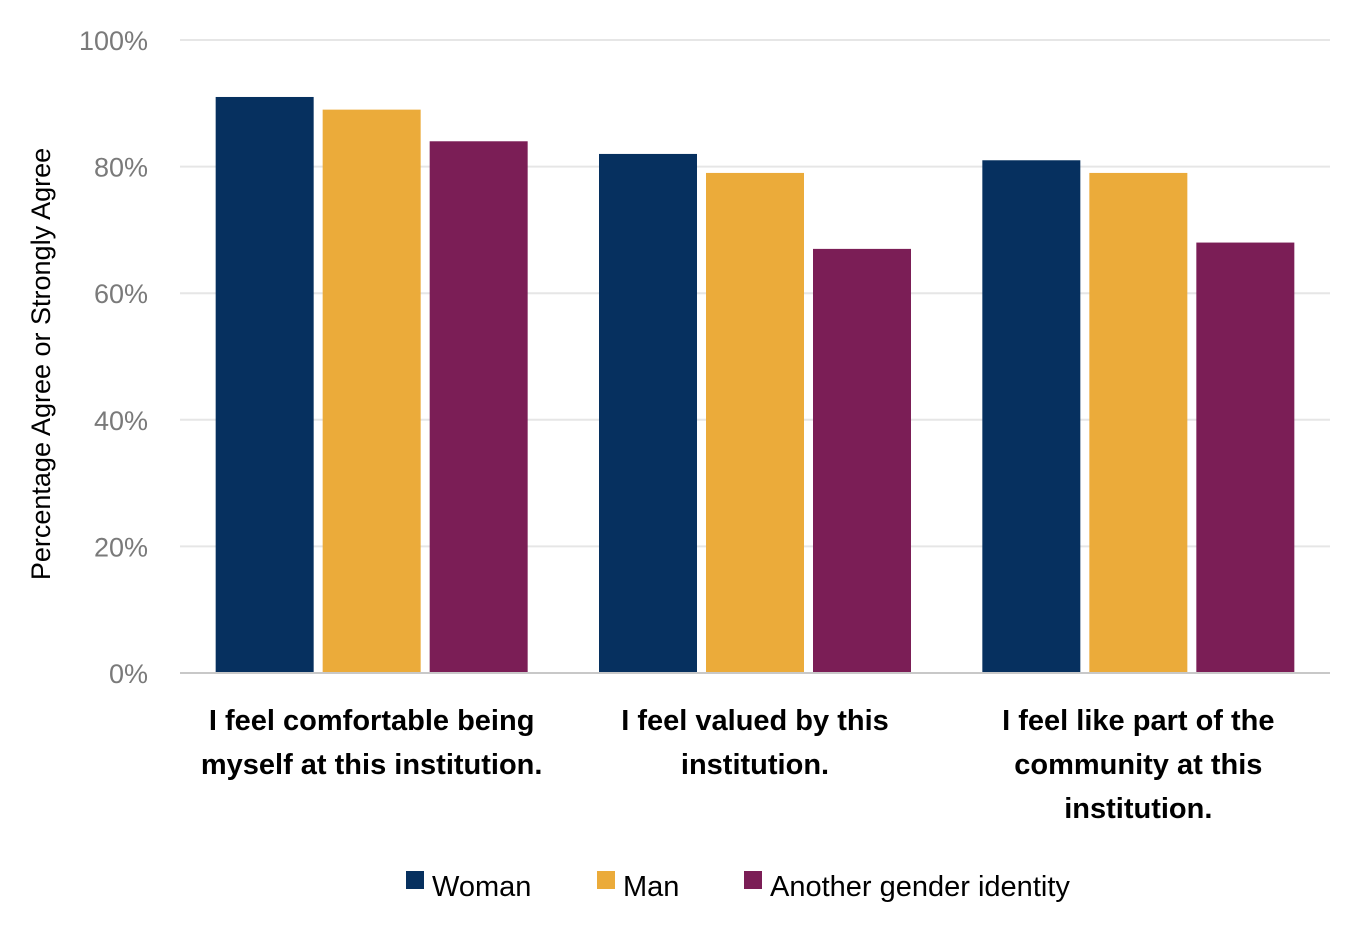  I want to click on x-category-label: I feel valued by this institution., so click(755, 743).